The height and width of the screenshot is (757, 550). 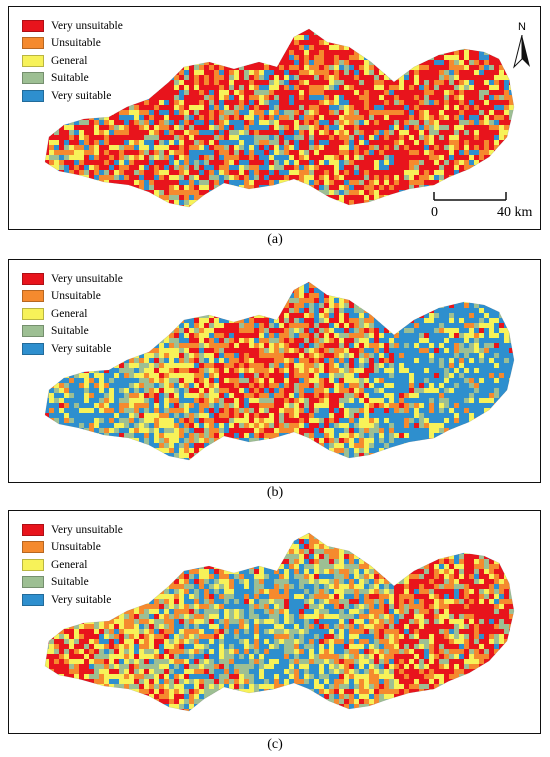 What do you see at coordinates (470, 196) in the screenshot?
I see `scale-bar-line` at bounding box center [470, 196].